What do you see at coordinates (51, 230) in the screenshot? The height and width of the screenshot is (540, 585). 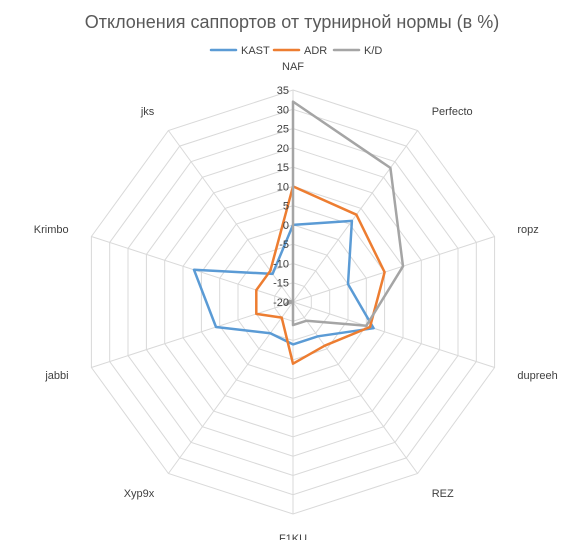 I see `category-label-krimbo: Krimbo` at bounding box center [51, 230].